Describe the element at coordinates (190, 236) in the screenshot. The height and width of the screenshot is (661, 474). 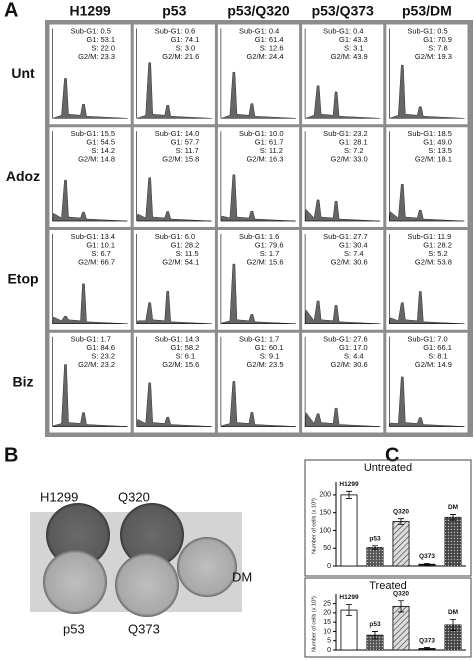
I see `stat-value: 6.0` at that location.